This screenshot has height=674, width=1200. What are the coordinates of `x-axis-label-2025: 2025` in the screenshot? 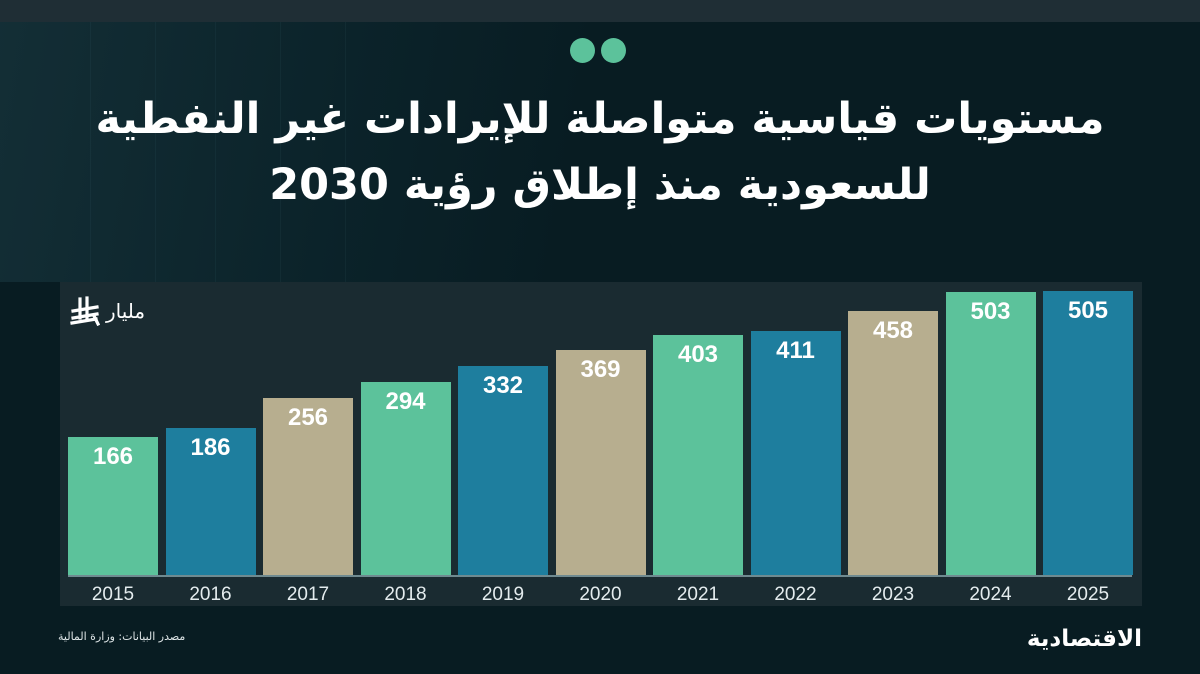 It's located at (1088, 594).